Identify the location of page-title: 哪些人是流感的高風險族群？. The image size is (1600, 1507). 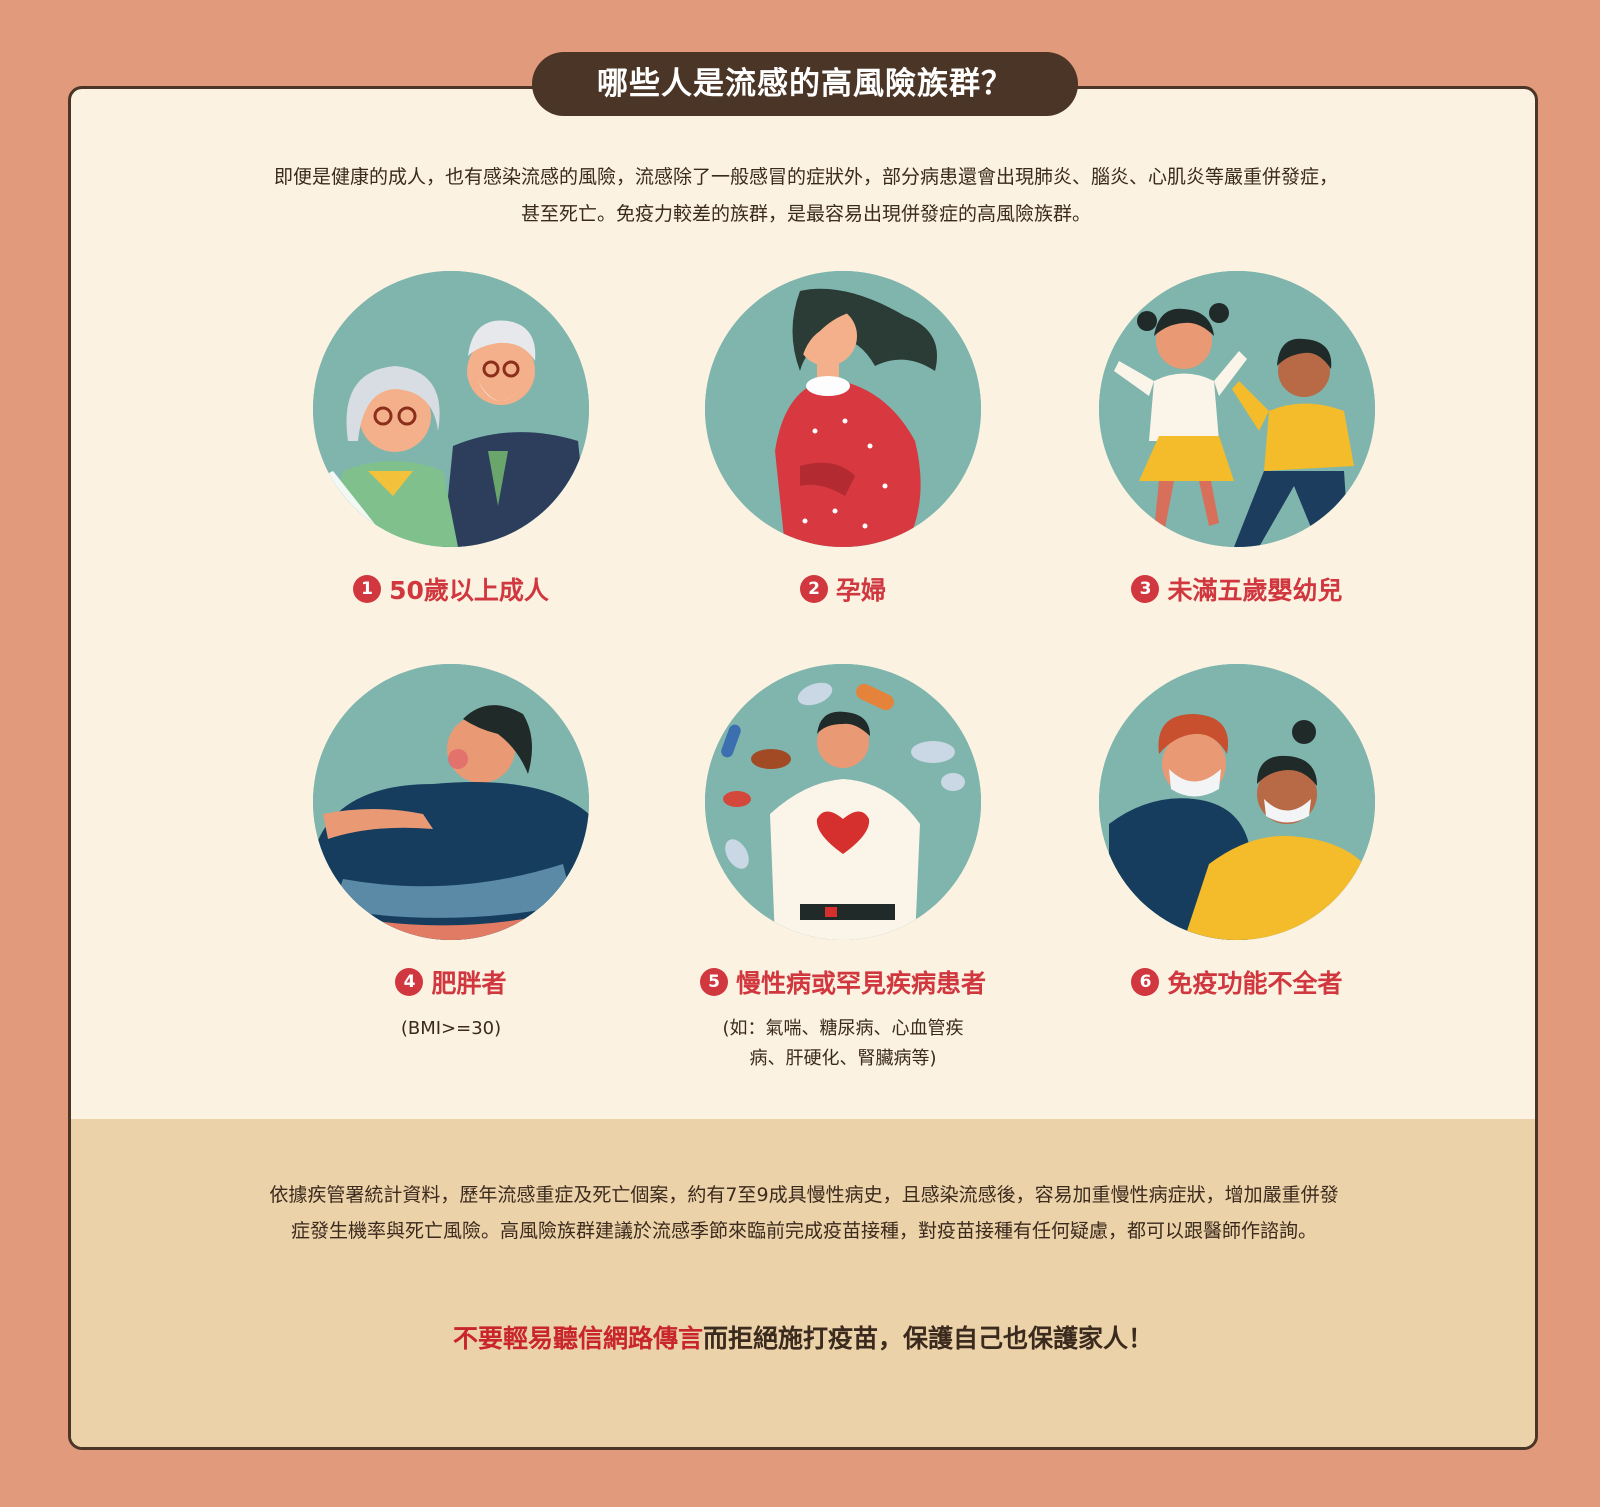
(805, 84).